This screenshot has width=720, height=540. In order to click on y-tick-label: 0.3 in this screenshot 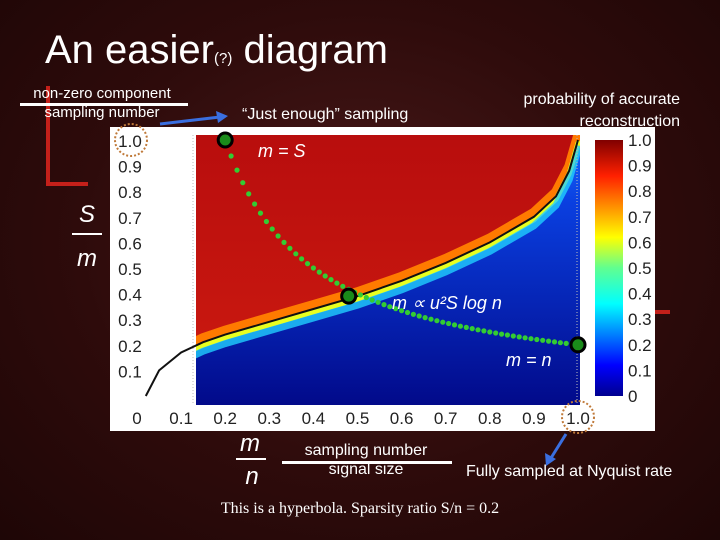, I will do `click(130, 320)`.